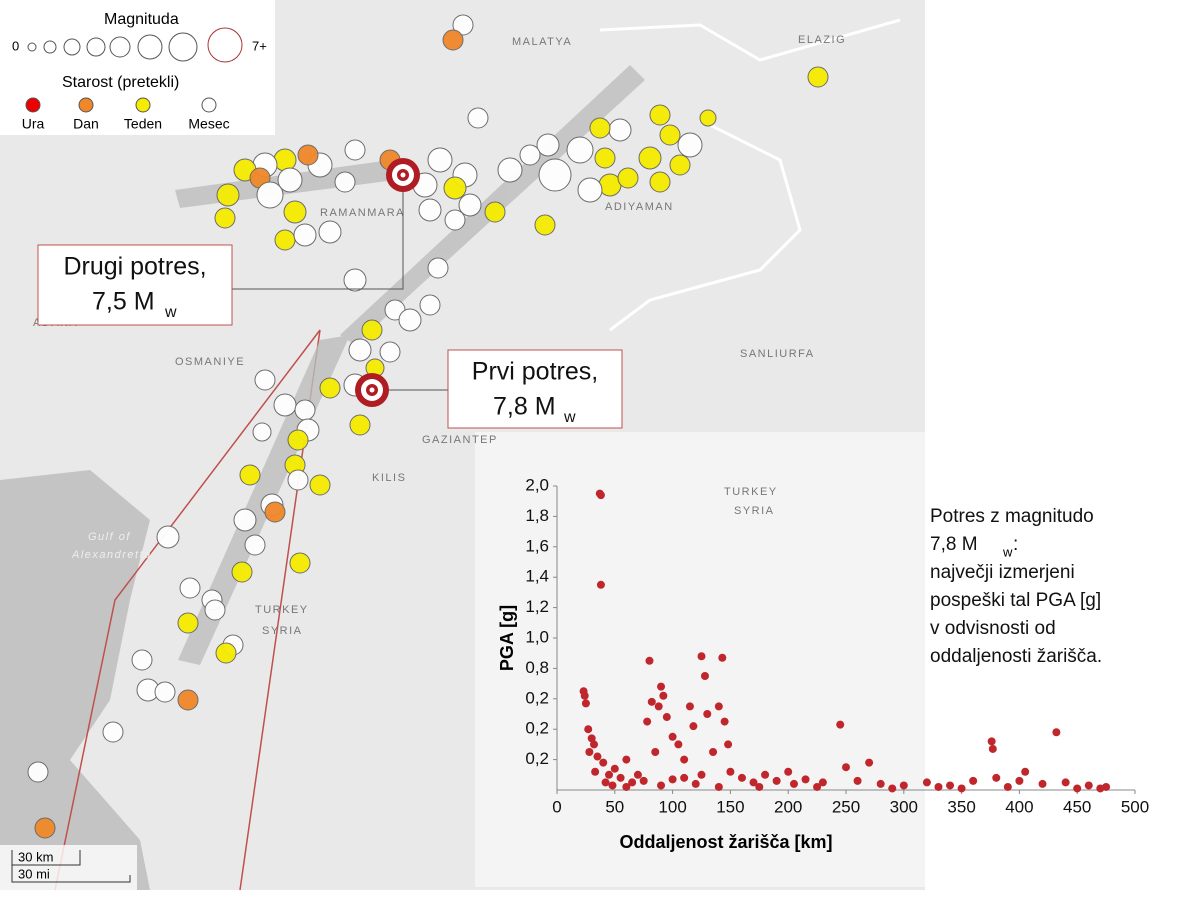 The image size is (1186, 900). What do you see at coordinates (210, 362) in the screenshot?
I see `city: OSMANIYE` at bounding box center [210, 362].